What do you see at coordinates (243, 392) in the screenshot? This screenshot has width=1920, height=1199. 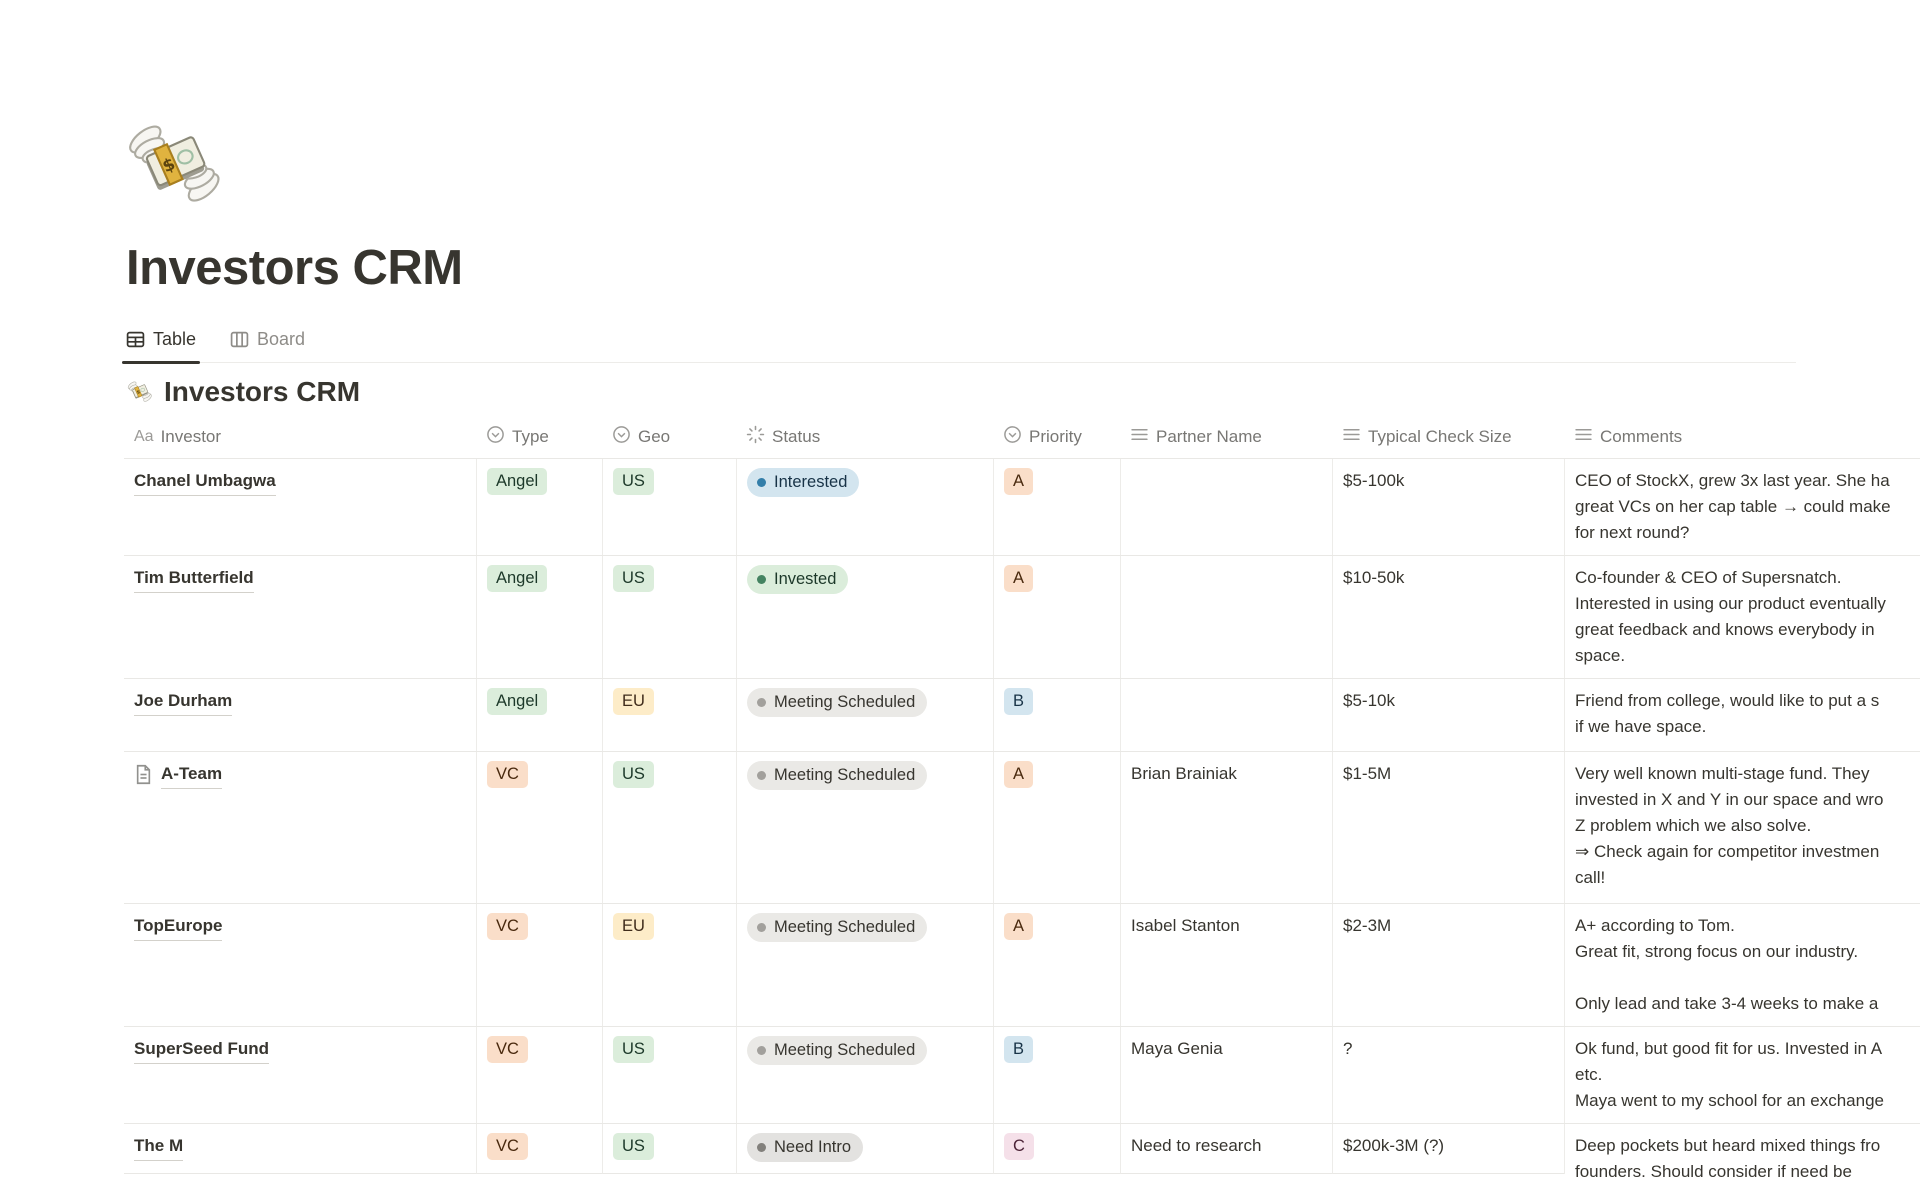 I see `database-title: Investors CRM` at bounding box center [243, 392].